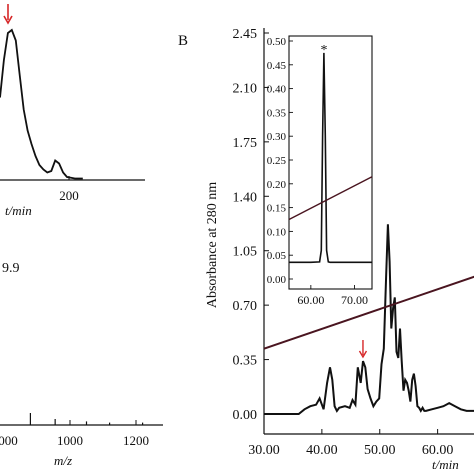  Describe the element at coordinates (330, 198) in the screenshot. I see `panel-b-inset-gradient-line` at that location.